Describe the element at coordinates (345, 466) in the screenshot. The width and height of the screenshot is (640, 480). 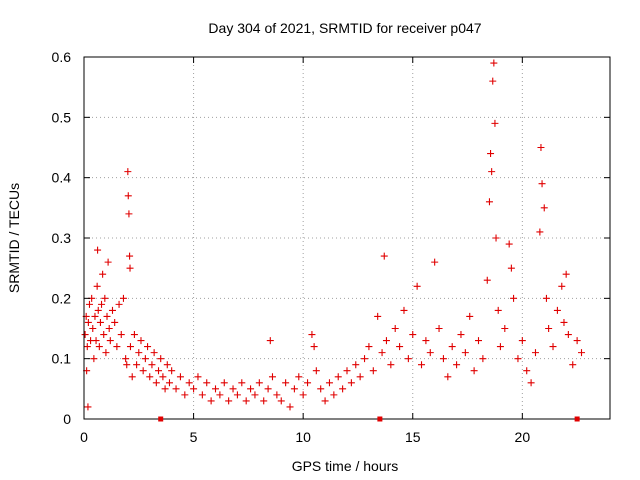
I see `x-axis-label: GPS time / hours` at that location.